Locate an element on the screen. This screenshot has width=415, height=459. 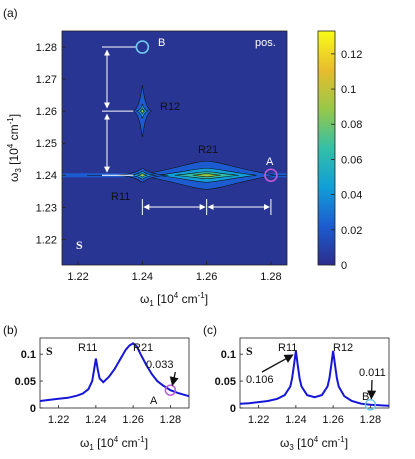
y-tick-label: 1.23 is located at coordinates (46, 208).